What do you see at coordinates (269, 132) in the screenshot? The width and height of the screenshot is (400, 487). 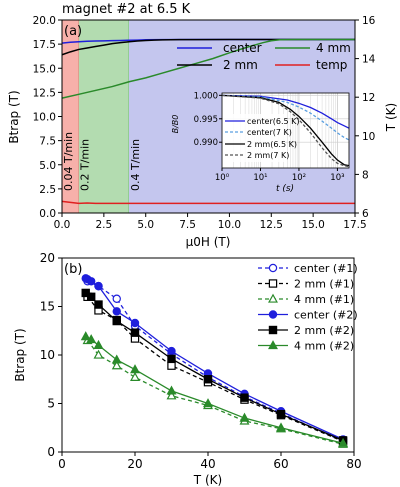 I see `inset-legend-label-center-7k: center(7 K)` at bounding box center [269, 132].